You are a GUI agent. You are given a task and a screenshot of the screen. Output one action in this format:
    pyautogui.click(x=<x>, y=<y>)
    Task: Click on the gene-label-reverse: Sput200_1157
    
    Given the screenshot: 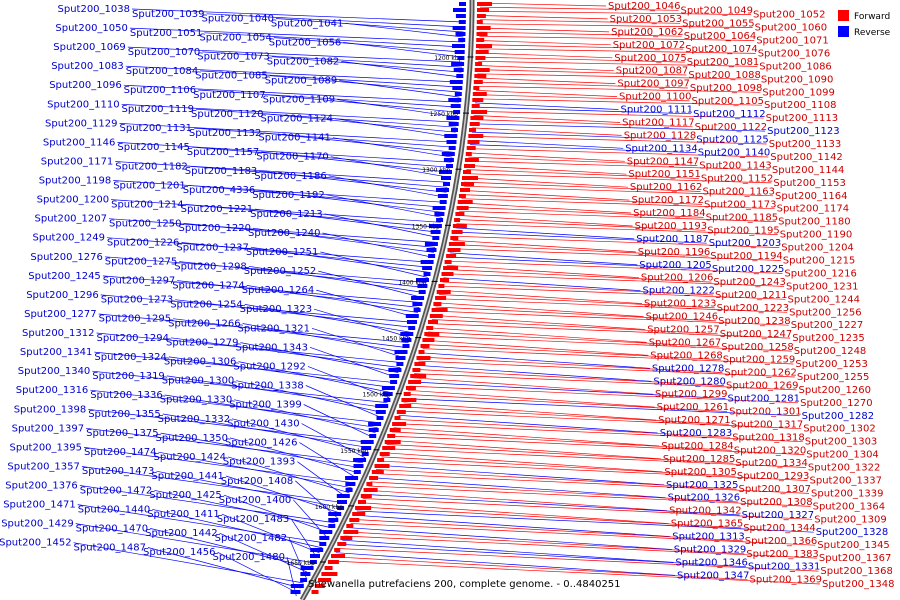 What is the action you would take?
    pyautogui.click(x=223, y=152)
    